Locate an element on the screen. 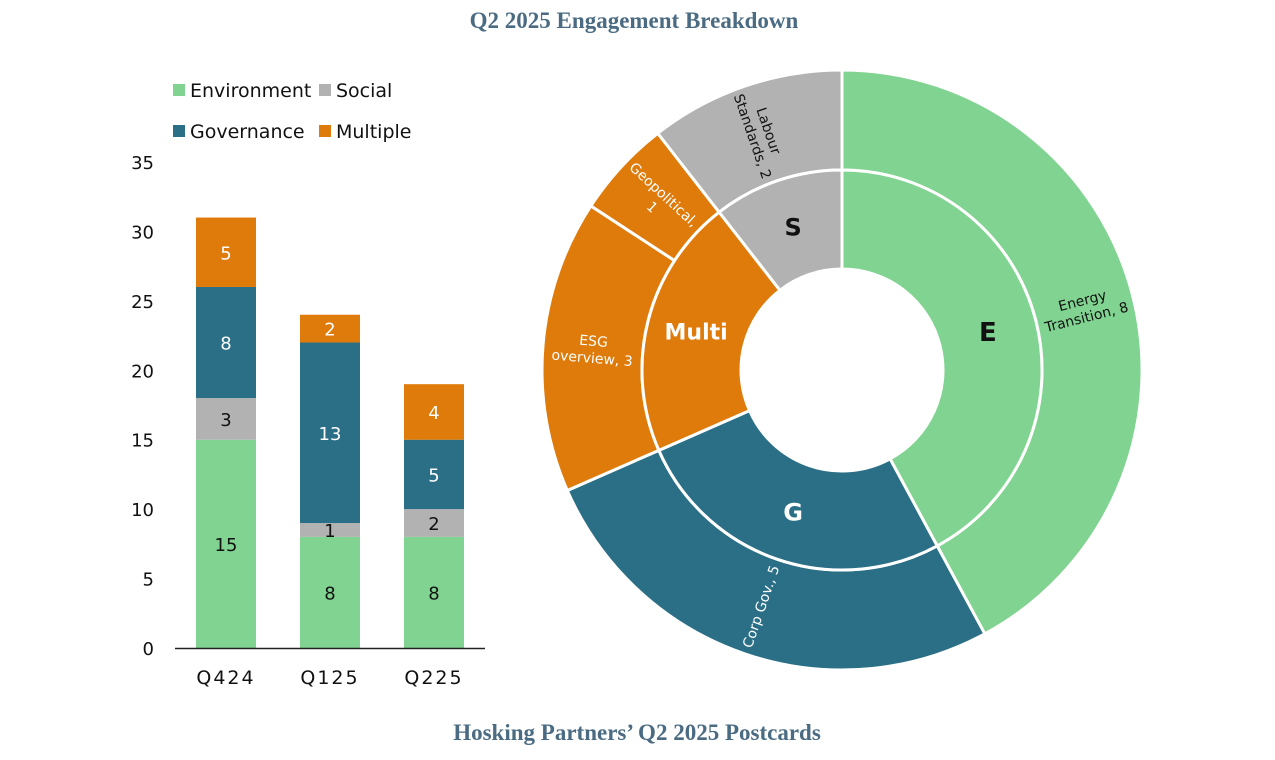 The image size is (1275, 760). data-label-q424-governance: 8 is located at coordinates (225, 344).